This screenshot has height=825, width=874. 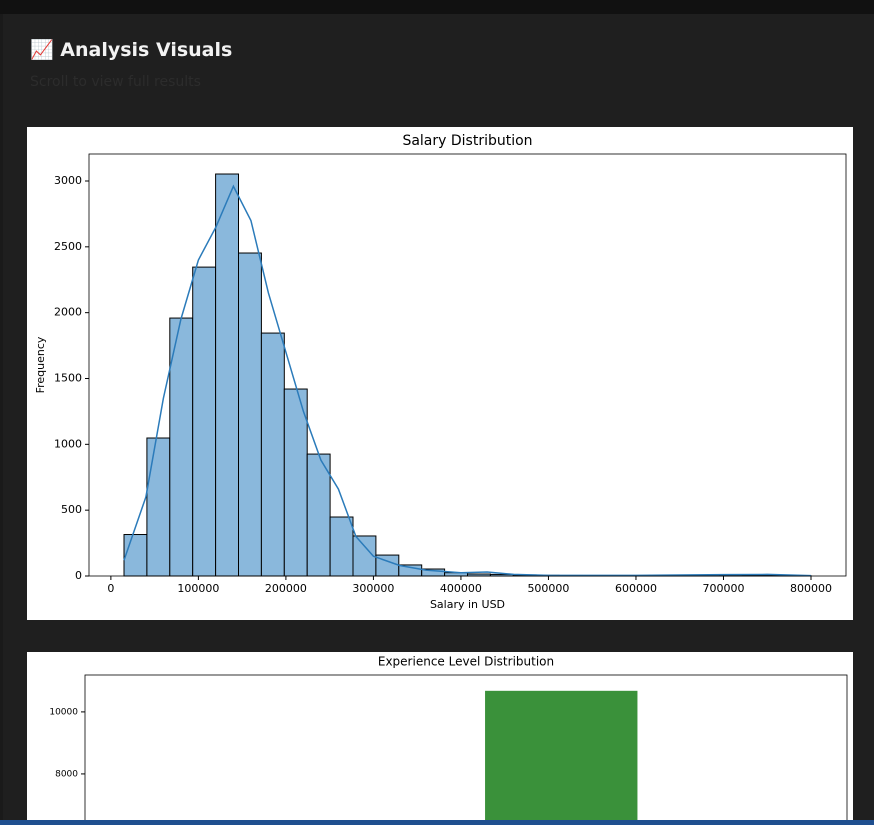 I want to click on x-tick-label: 400000, so click(x=461, y=588).